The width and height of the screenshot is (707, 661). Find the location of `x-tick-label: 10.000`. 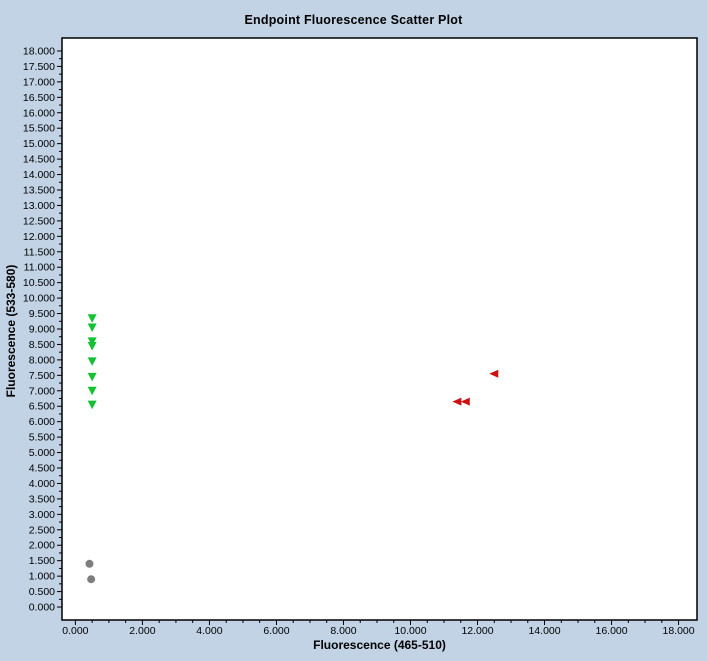

x-tick-label: 10.000 is located at coordinates (410, 631).